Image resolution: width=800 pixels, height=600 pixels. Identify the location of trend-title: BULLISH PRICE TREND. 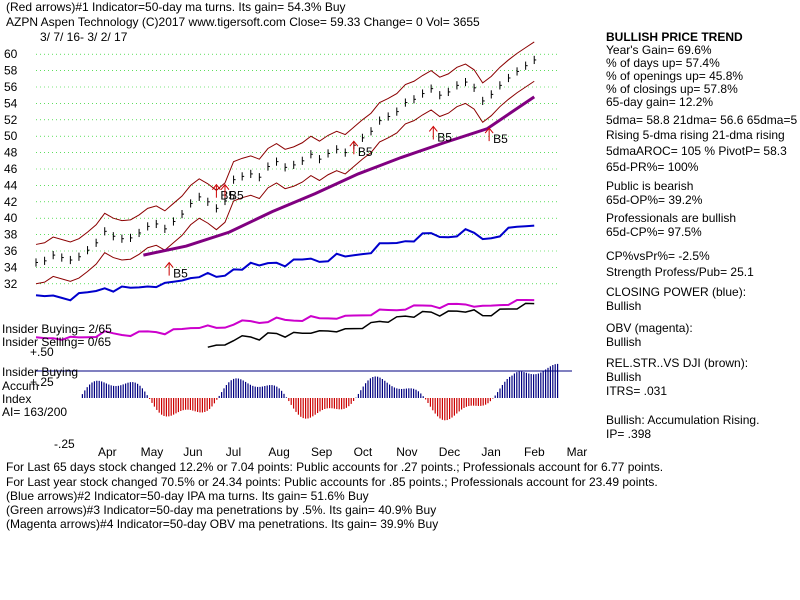
(674, 37).